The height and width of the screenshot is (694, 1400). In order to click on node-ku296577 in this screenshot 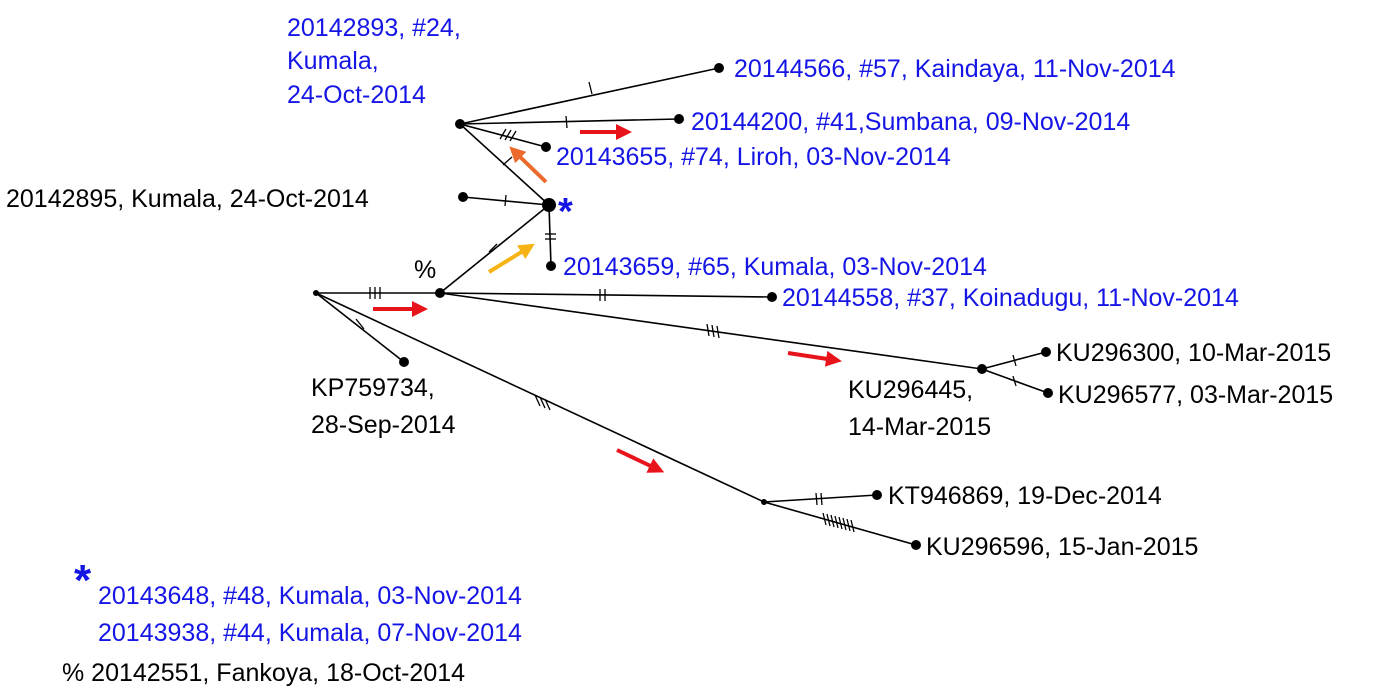, I will do `click(1048, 393)`.